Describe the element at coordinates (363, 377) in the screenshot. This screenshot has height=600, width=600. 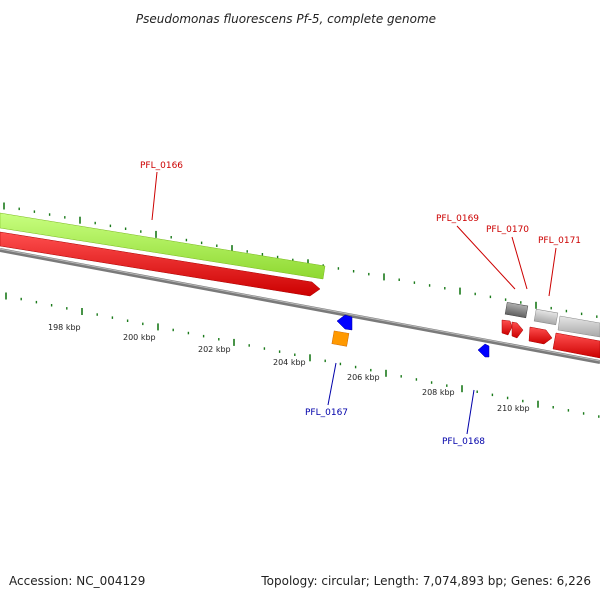
I see `scale-label-206: 206 kbp` at that location.